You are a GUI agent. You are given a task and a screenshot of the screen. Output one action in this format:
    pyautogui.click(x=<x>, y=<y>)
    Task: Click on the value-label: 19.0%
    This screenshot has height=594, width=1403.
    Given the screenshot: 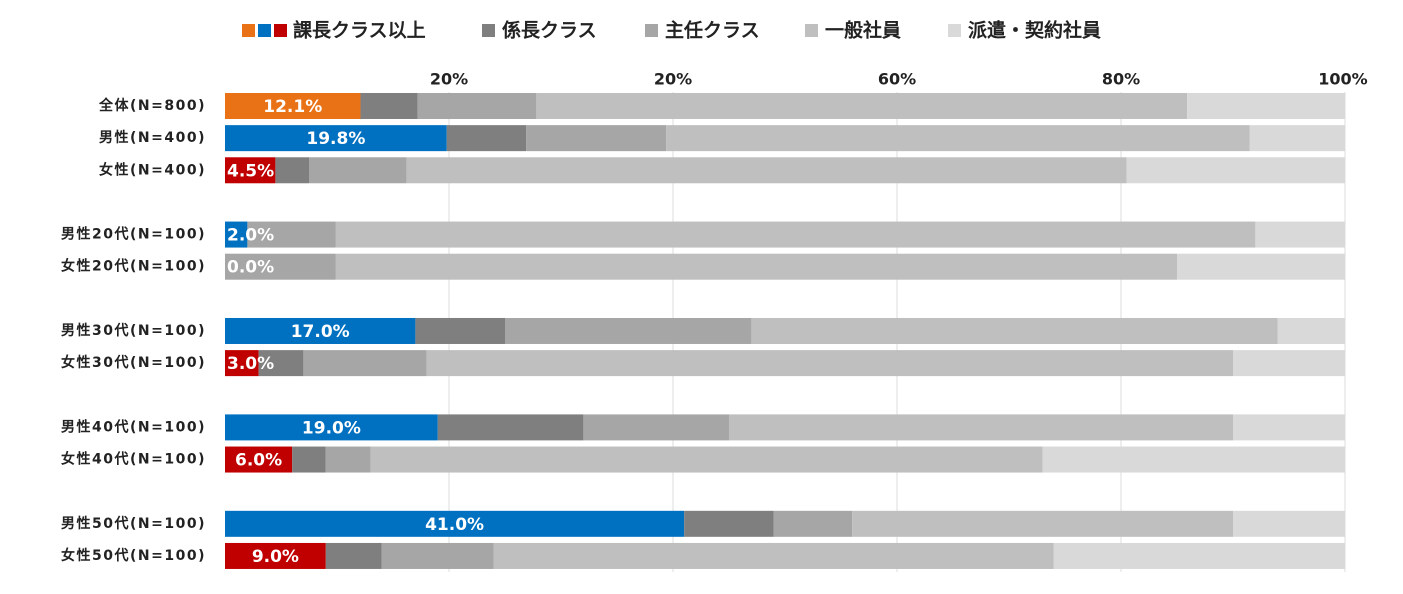 What is the action you would take?
    pyautogui.click(x=331, y=428)
    